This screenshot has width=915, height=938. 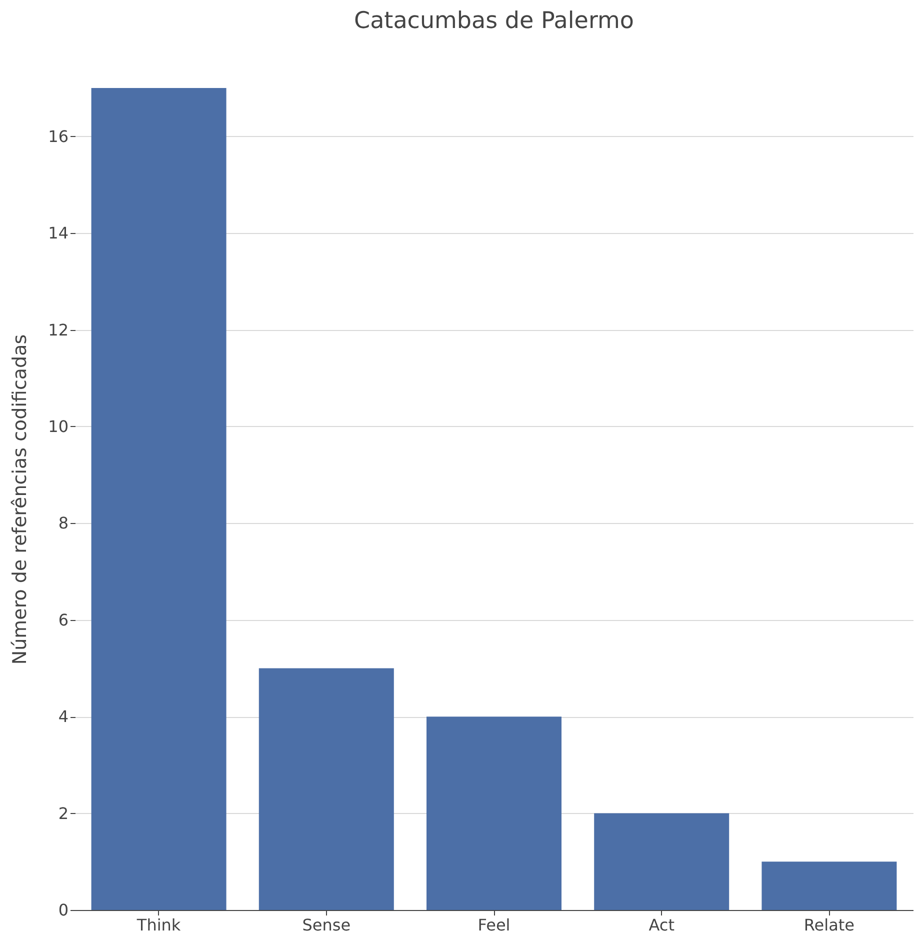 I want to click on y-tick-label: 6, so click(x=63, y=620).